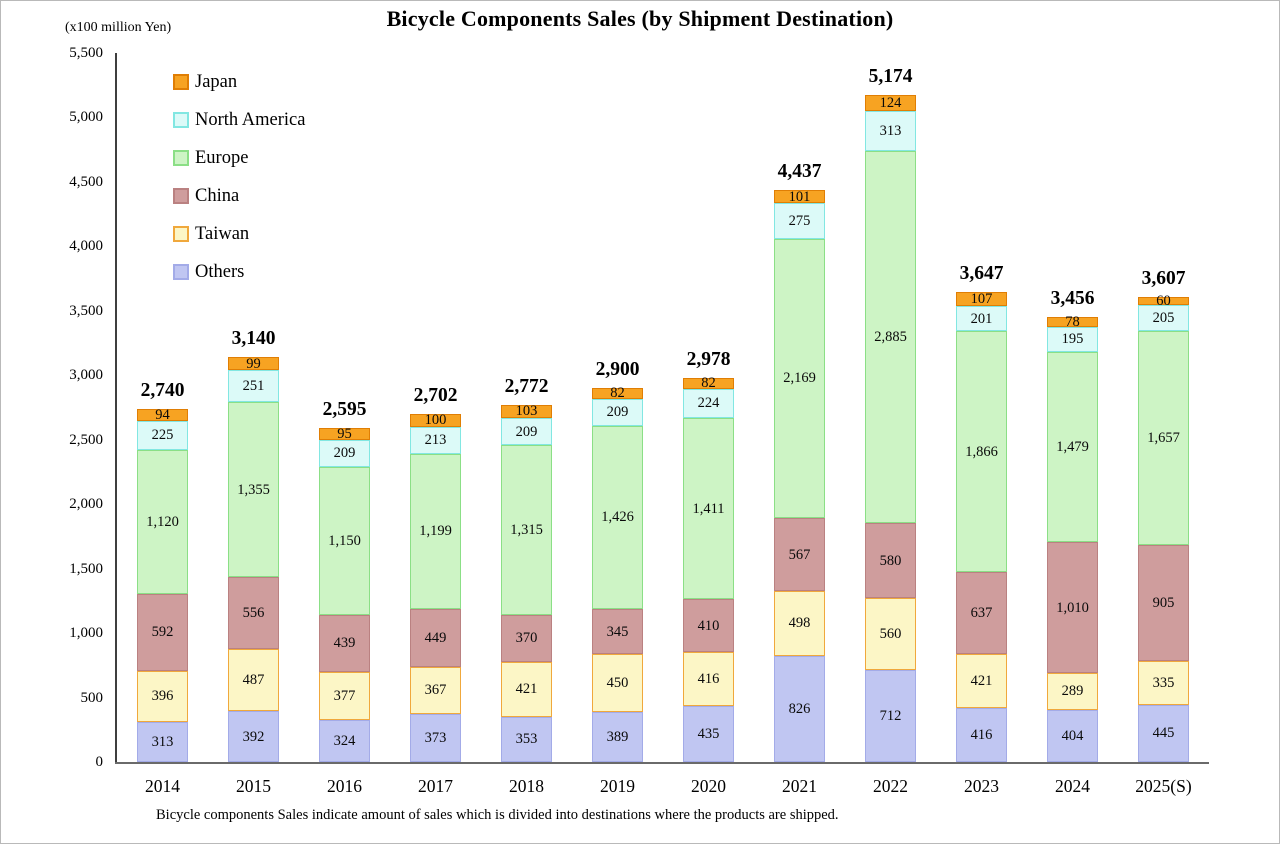 This screenshot has width=1280, height=844. Describe the element at coordinates (344, 434) in the screenshot. I see `bar-segment-japan: 95` at that location.